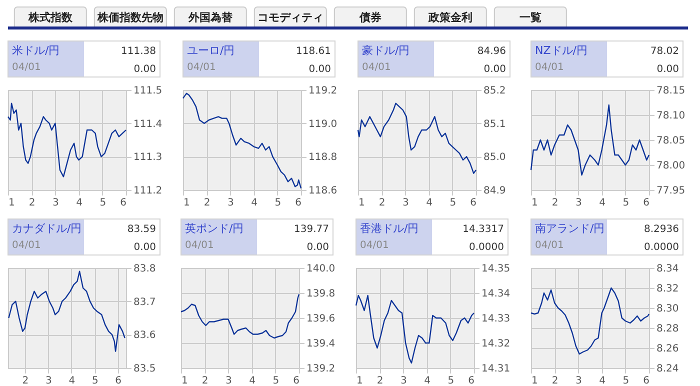 The width and height of the screenshot is (700, 386). Describe the element at coordinates (130, 17) in the screenshot. I see `text: 株価指数先物` at that location.